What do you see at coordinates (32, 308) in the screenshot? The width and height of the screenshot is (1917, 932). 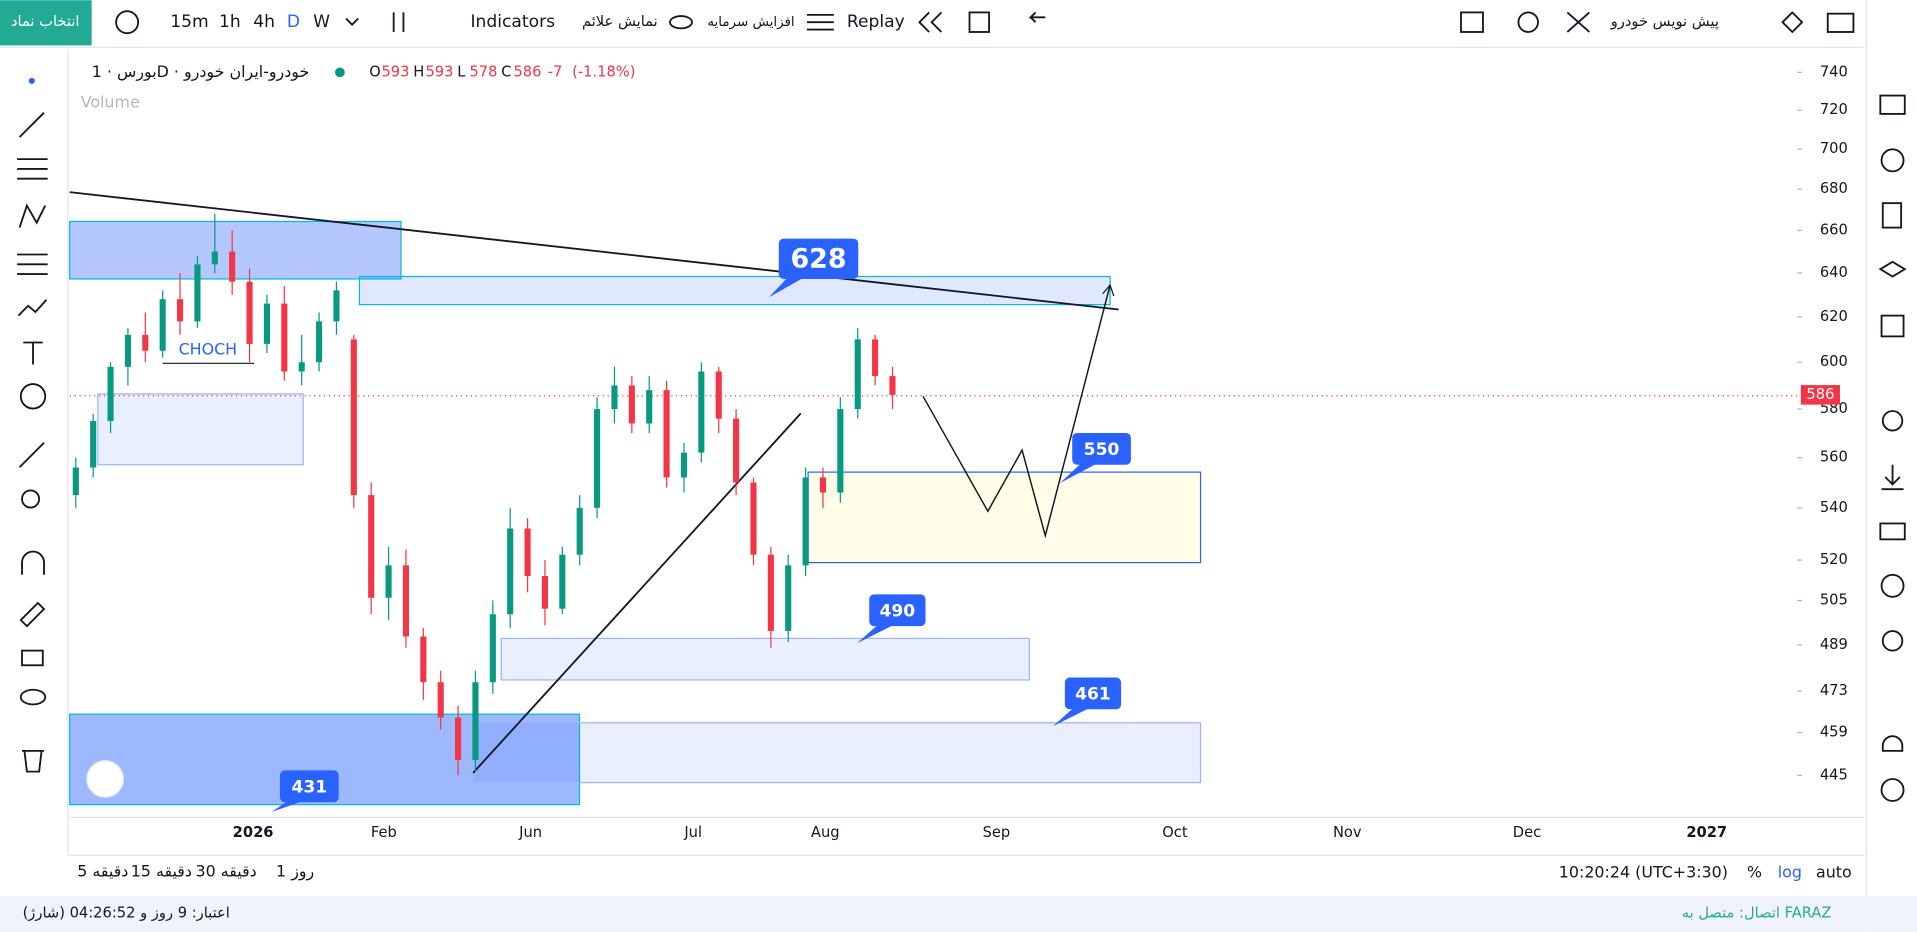 I see `projection-tool` at bounding box center [32, 308].